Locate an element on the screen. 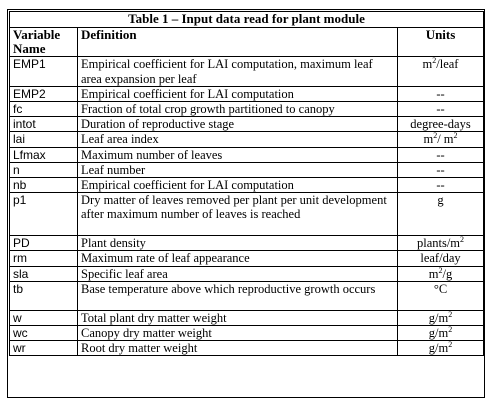  header-definition: Definition is located at coordinates (237, 42).